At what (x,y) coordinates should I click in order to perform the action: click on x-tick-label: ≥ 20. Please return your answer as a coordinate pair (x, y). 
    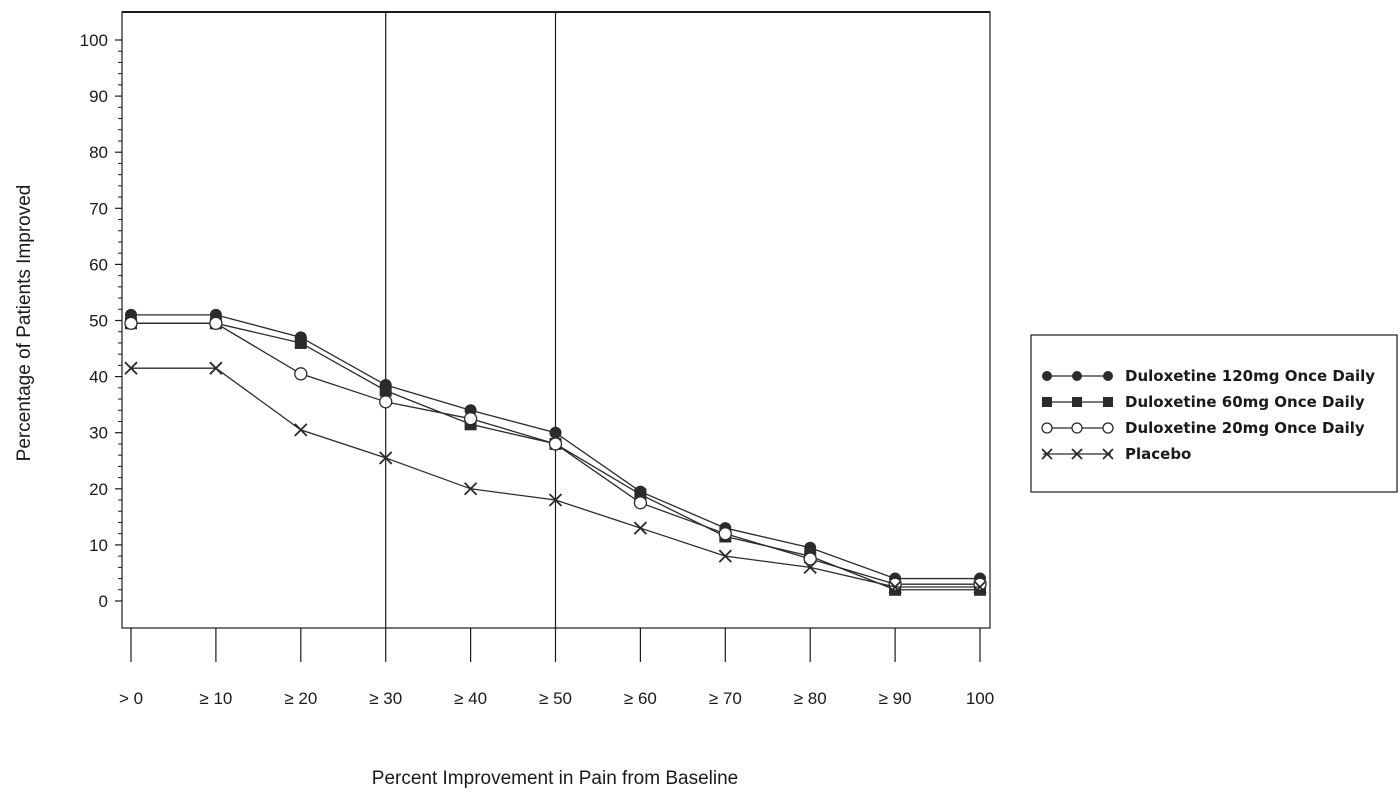
    Looking at the image, I should click on (300, 698).